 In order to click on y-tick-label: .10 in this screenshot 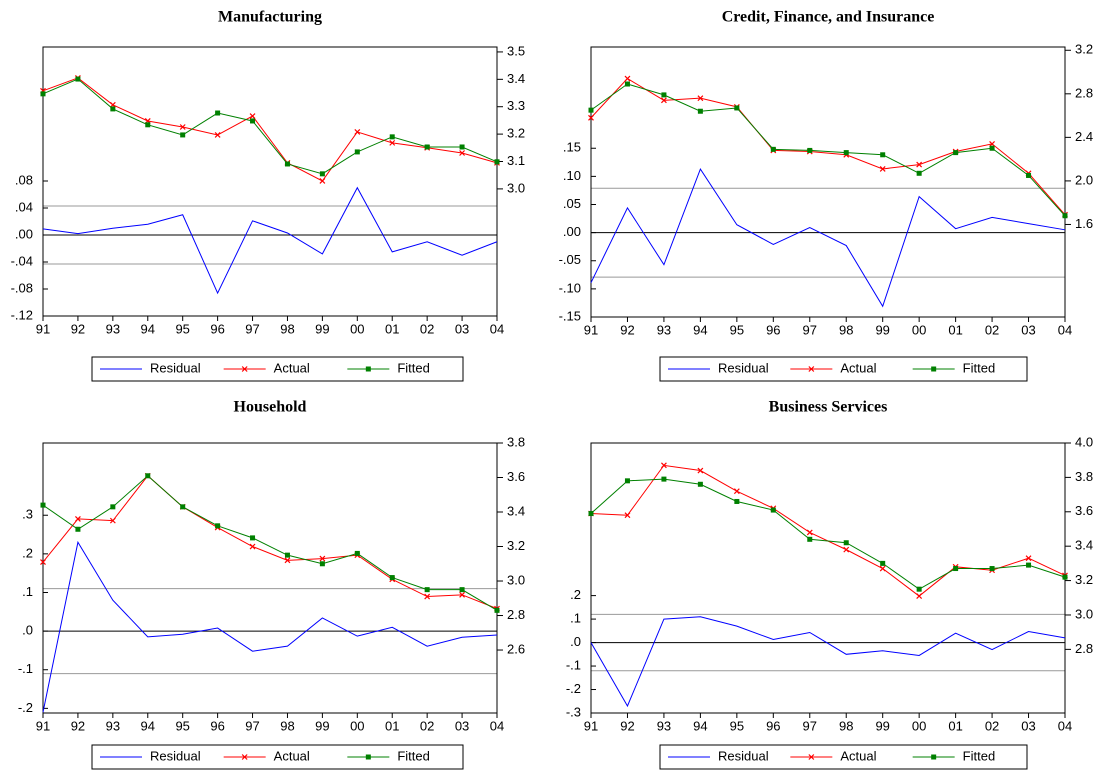, I will do `click(572, 175)`.